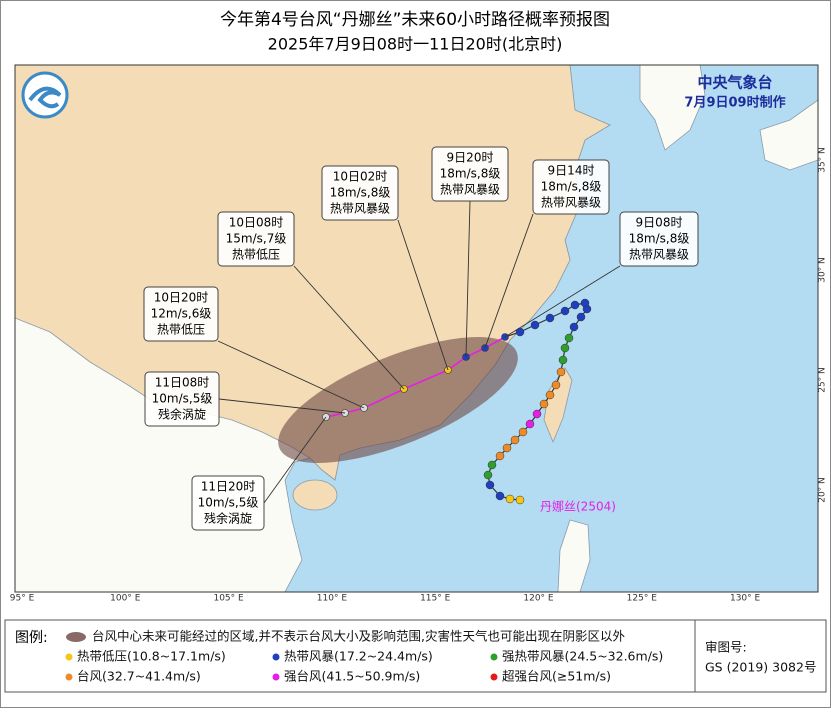 The width and height of the screenshot is (831, 712). I want to click on typhoon-name: 丹娜丝(2504), so click(578, 507).